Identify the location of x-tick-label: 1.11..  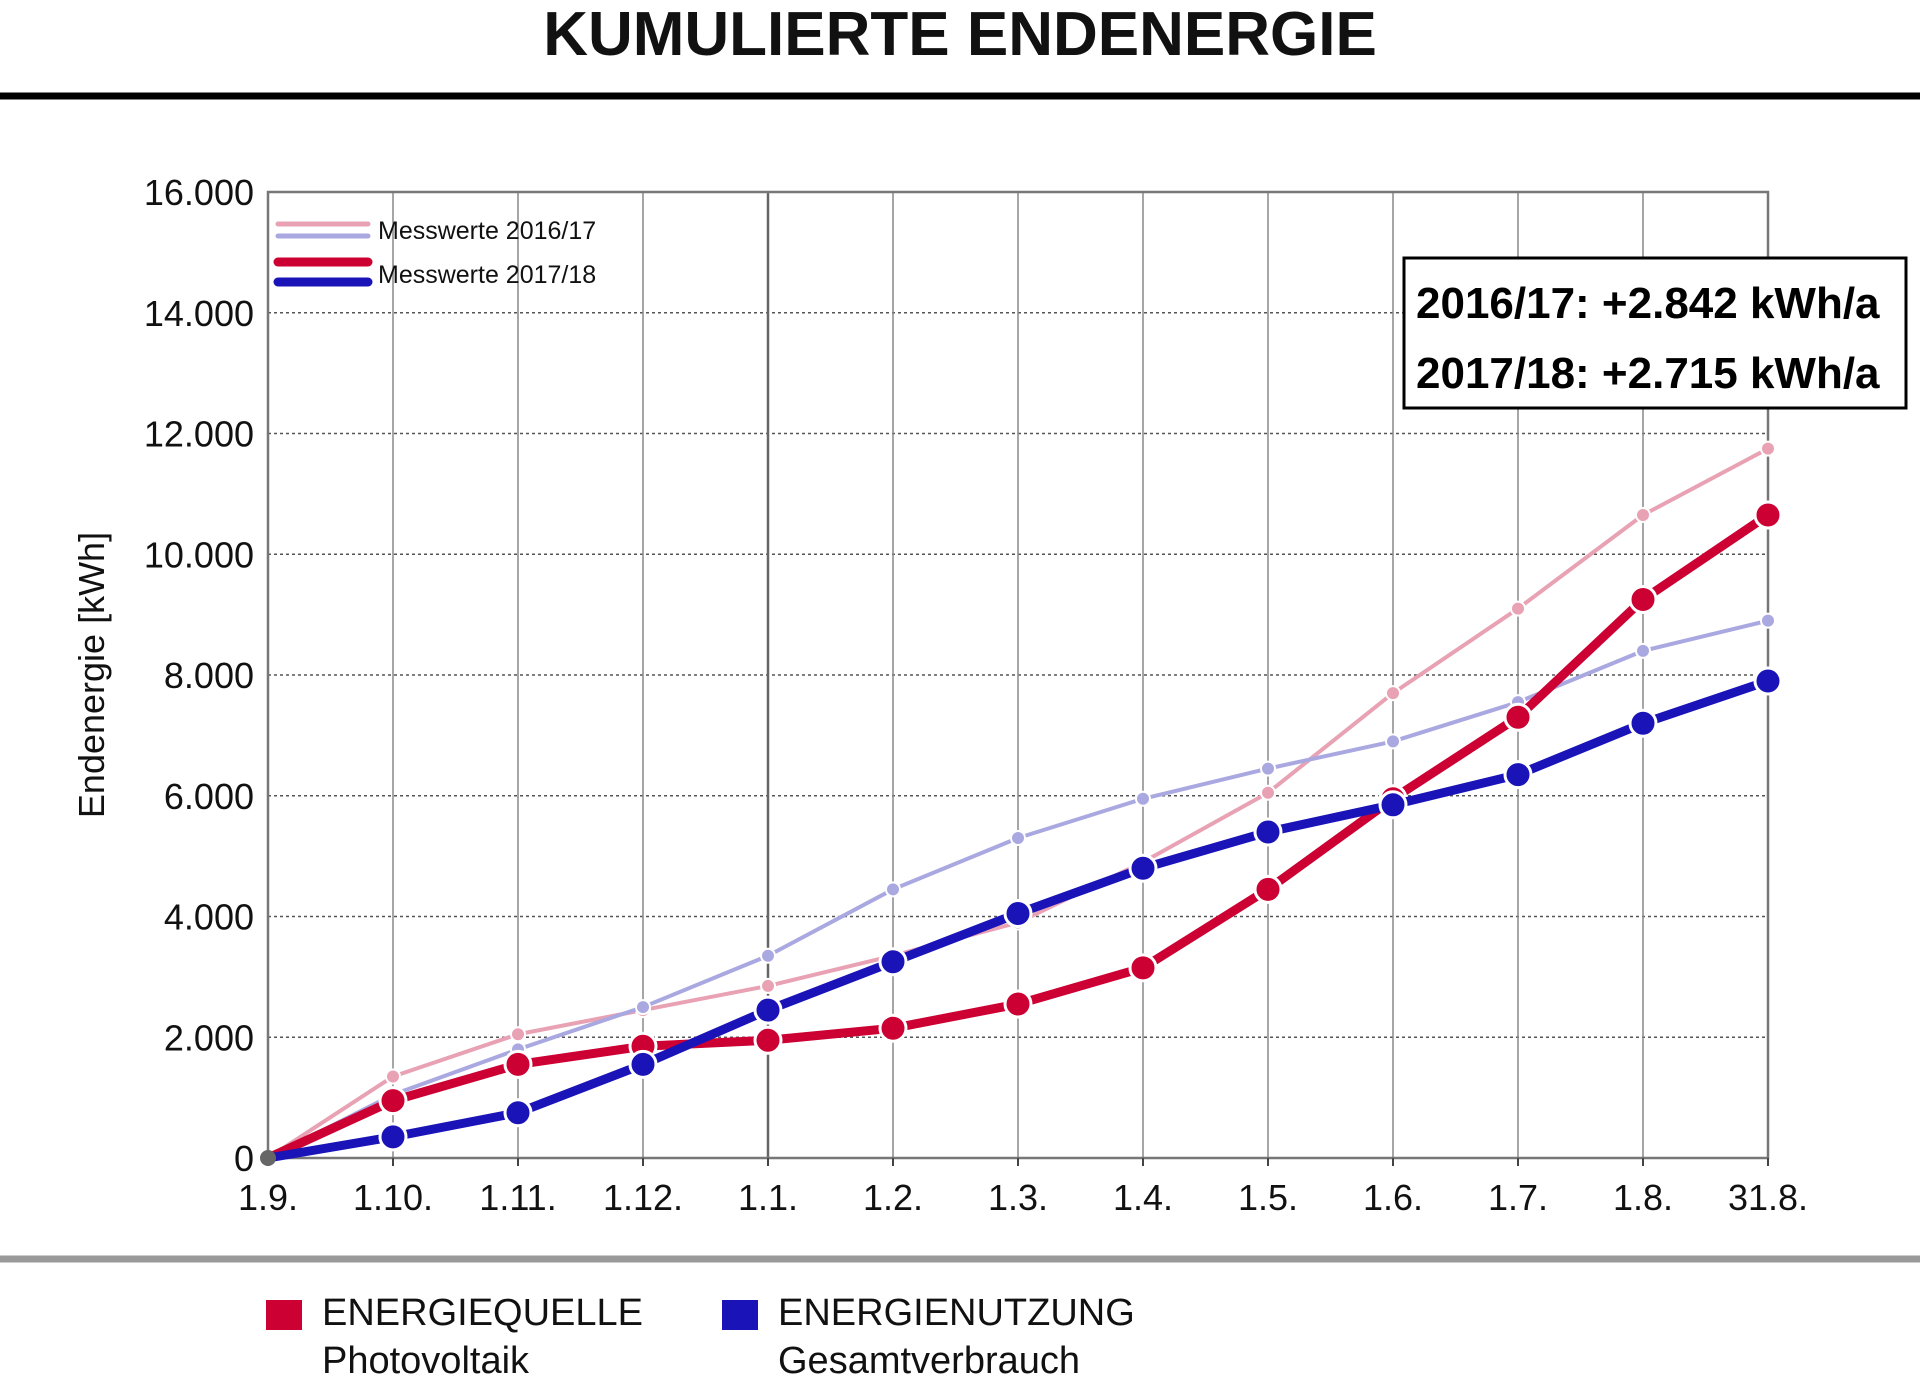
(517, 1197).